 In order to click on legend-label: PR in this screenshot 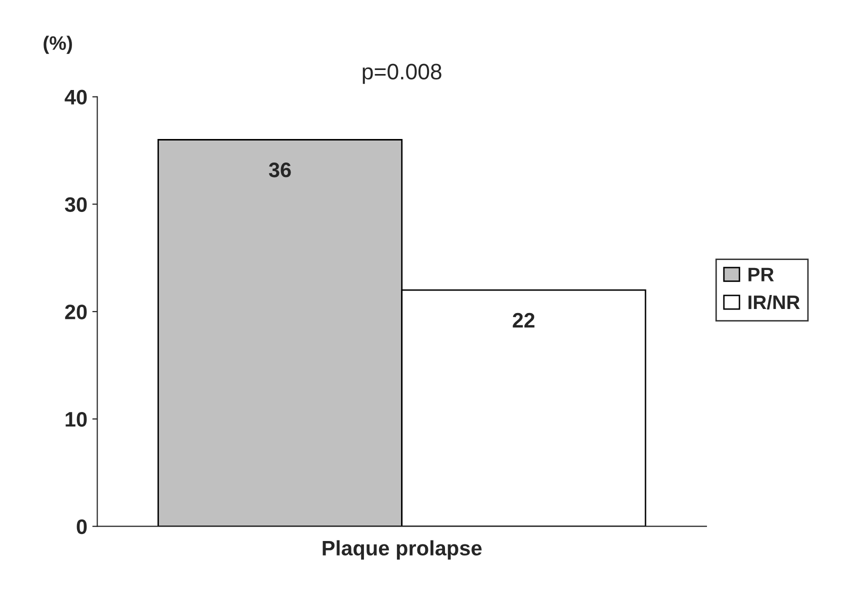, I will do `click(761, 275)`.